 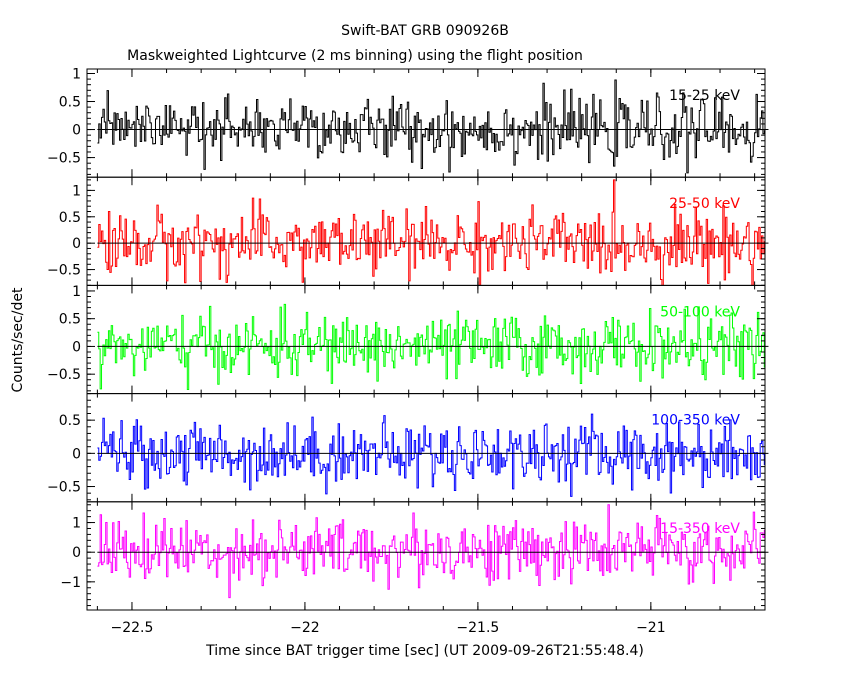 I want to click on panel-2: −0.5 0 0.5 1 50-100 keV, so click(x=408, y=339).